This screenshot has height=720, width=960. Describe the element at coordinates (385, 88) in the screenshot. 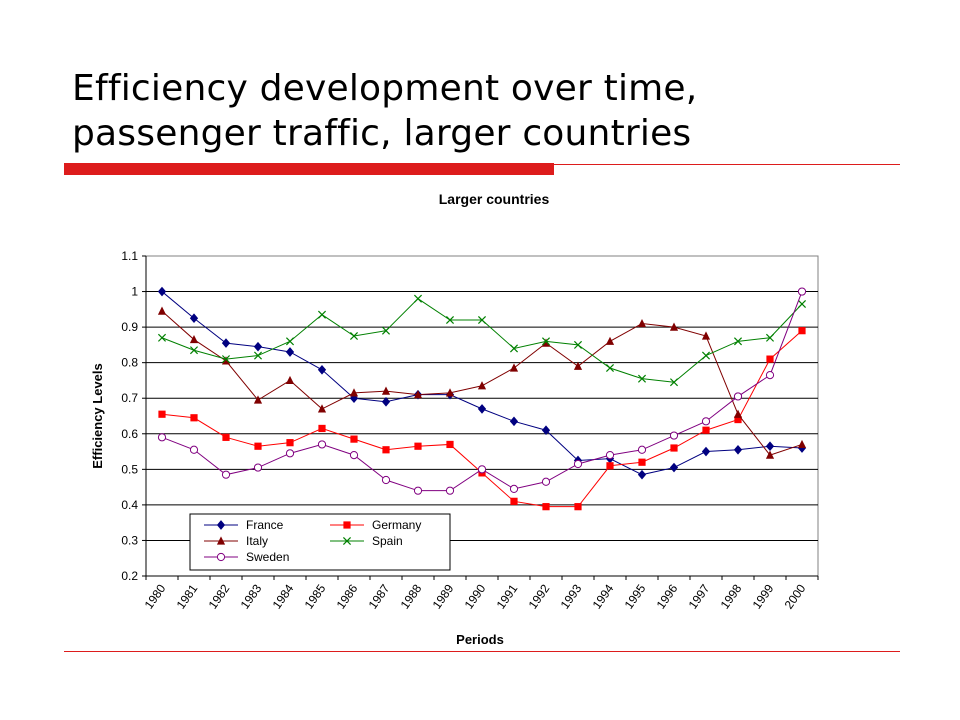

I see `slide-title-line-1: Efficiency development over time,` at that location.